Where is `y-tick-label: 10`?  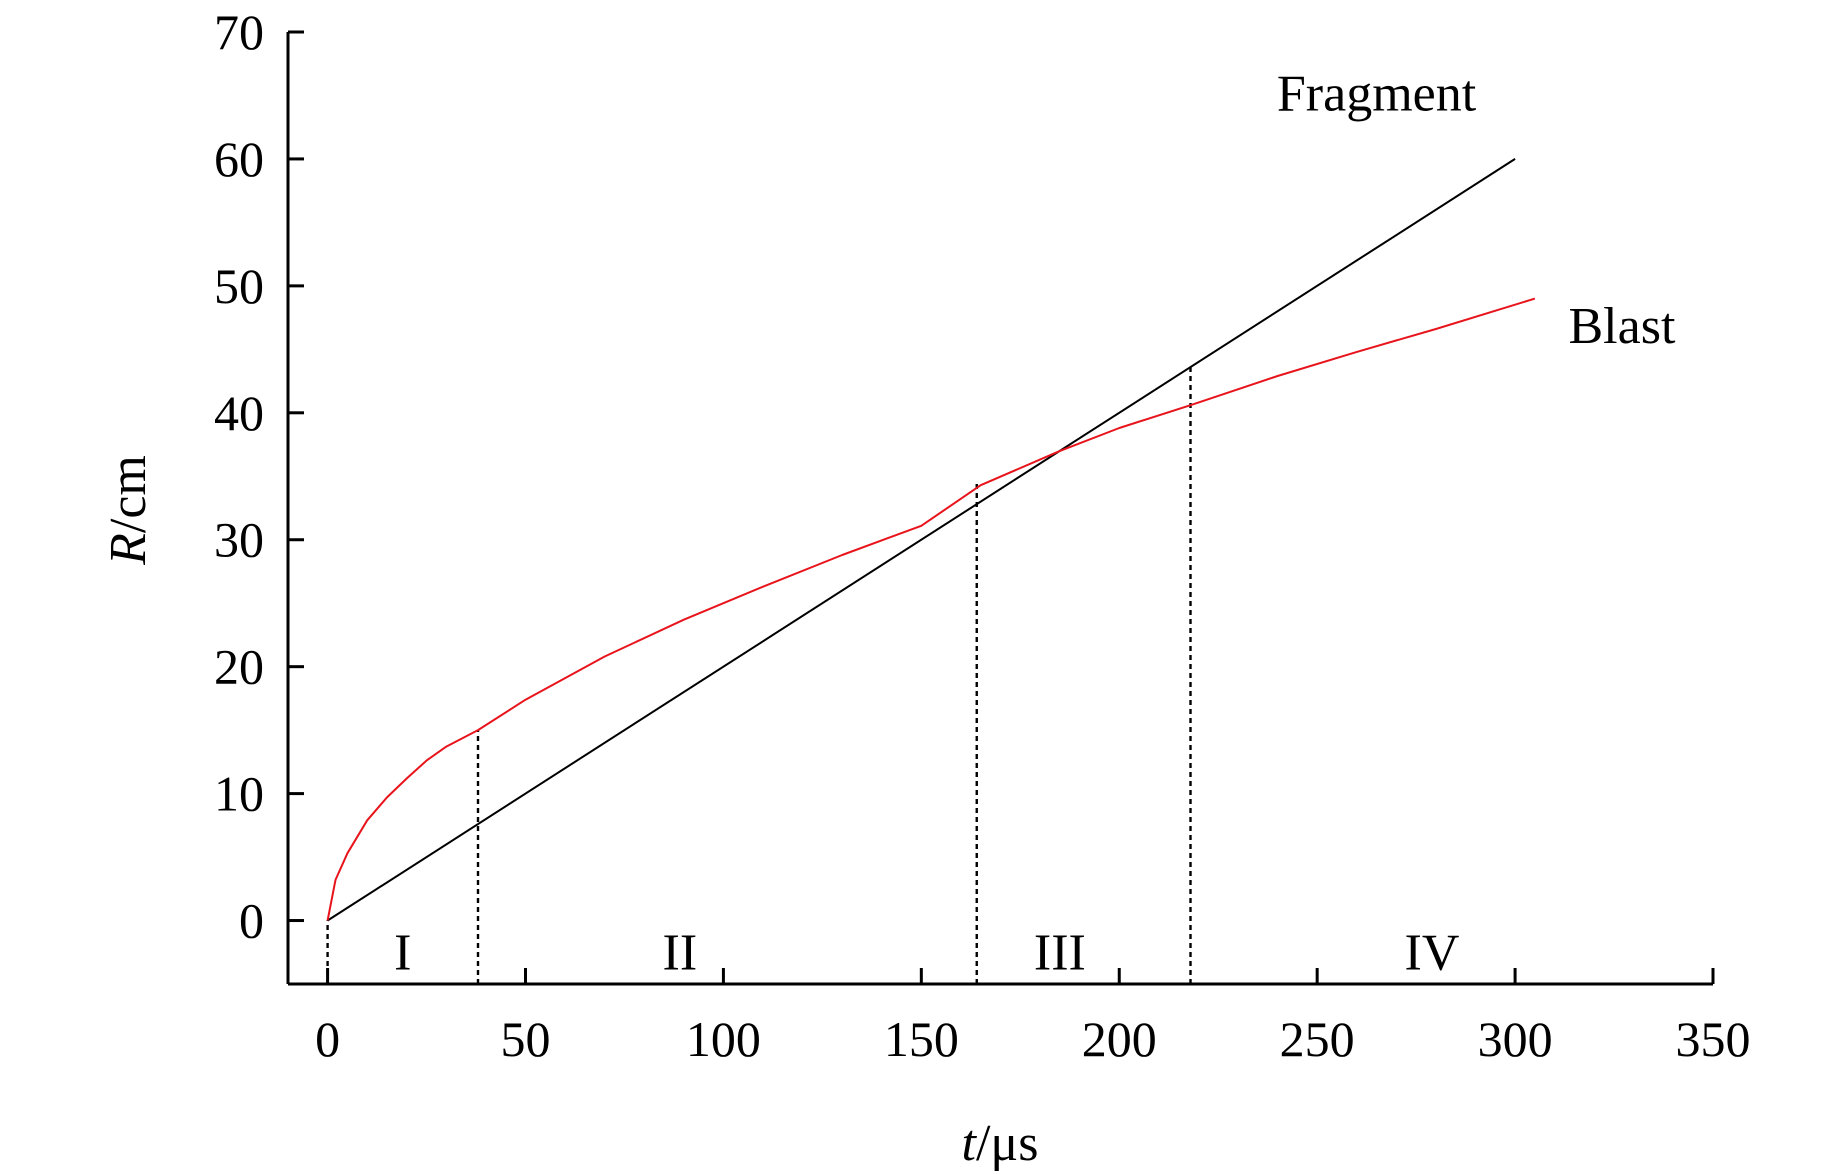
y-tick-label: 10 is located at coordinates (239, 794).